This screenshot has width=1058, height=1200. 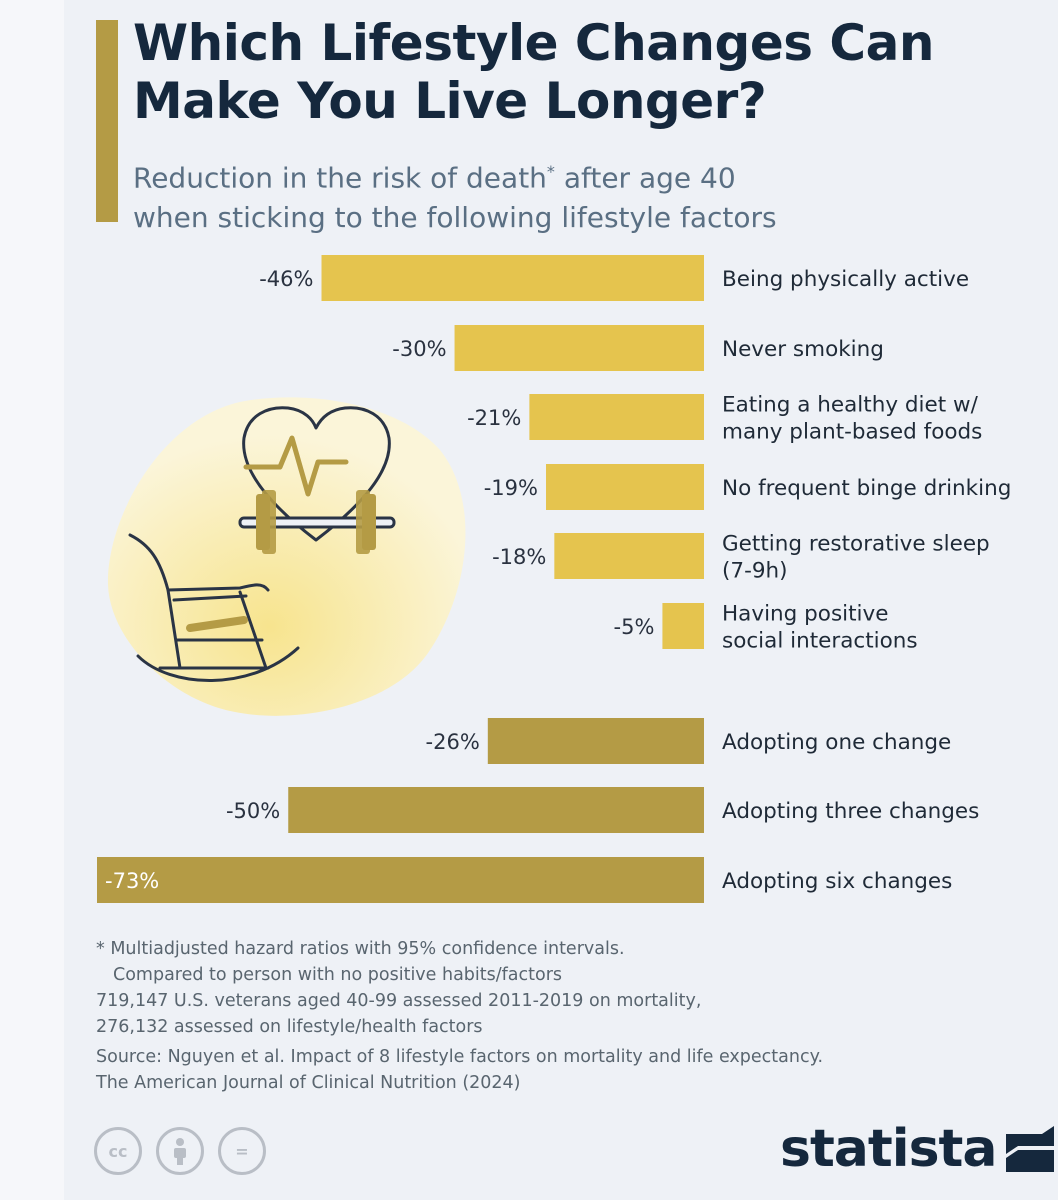 What do you see at coordinates (118, 1151) in the screenshot?
I see `creative-commons-icon: cc` at bounding box center [118, 1151].